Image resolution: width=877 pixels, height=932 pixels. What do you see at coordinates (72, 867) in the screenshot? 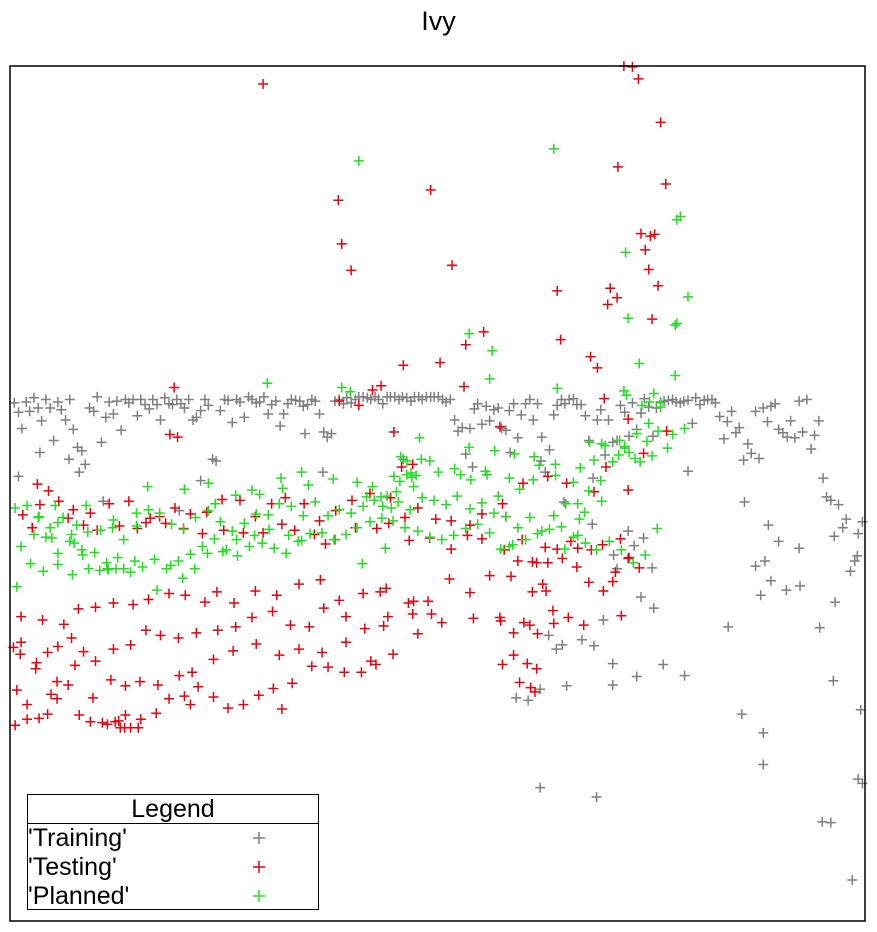
I see `legend-label-testing: 'Testing'` at bounding box center [72, 867].